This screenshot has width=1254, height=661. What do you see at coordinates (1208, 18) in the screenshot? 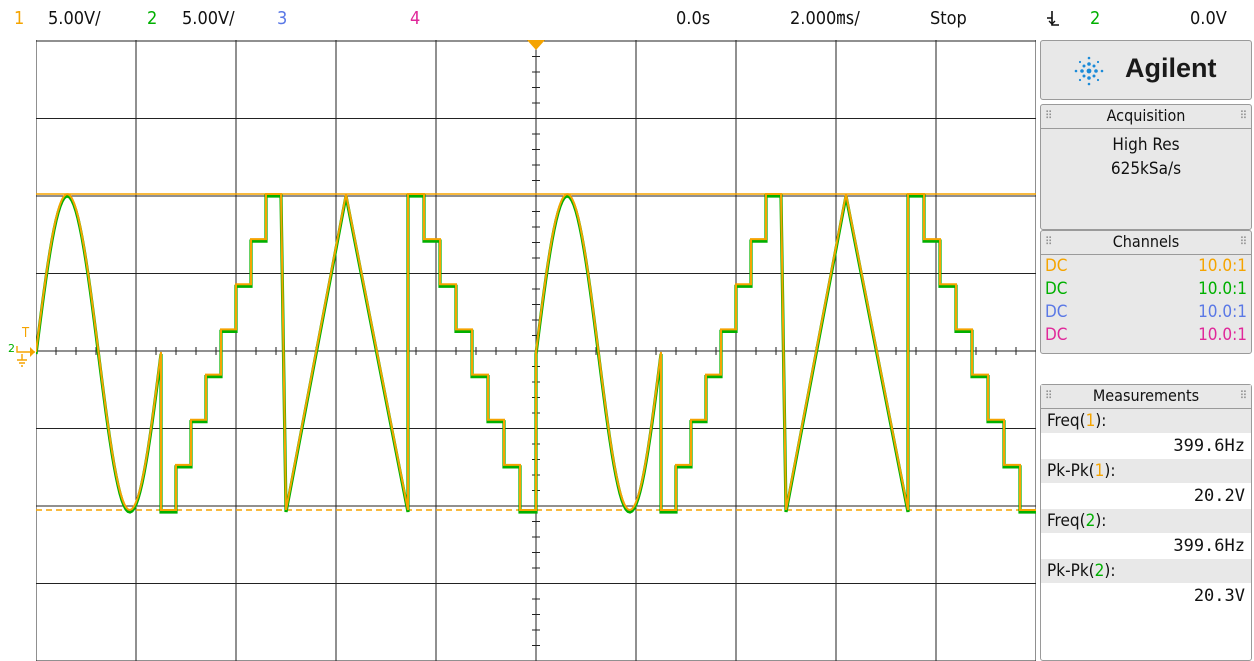
I see `trigger-level: 0.0V` at bounding box center [1208, 18].